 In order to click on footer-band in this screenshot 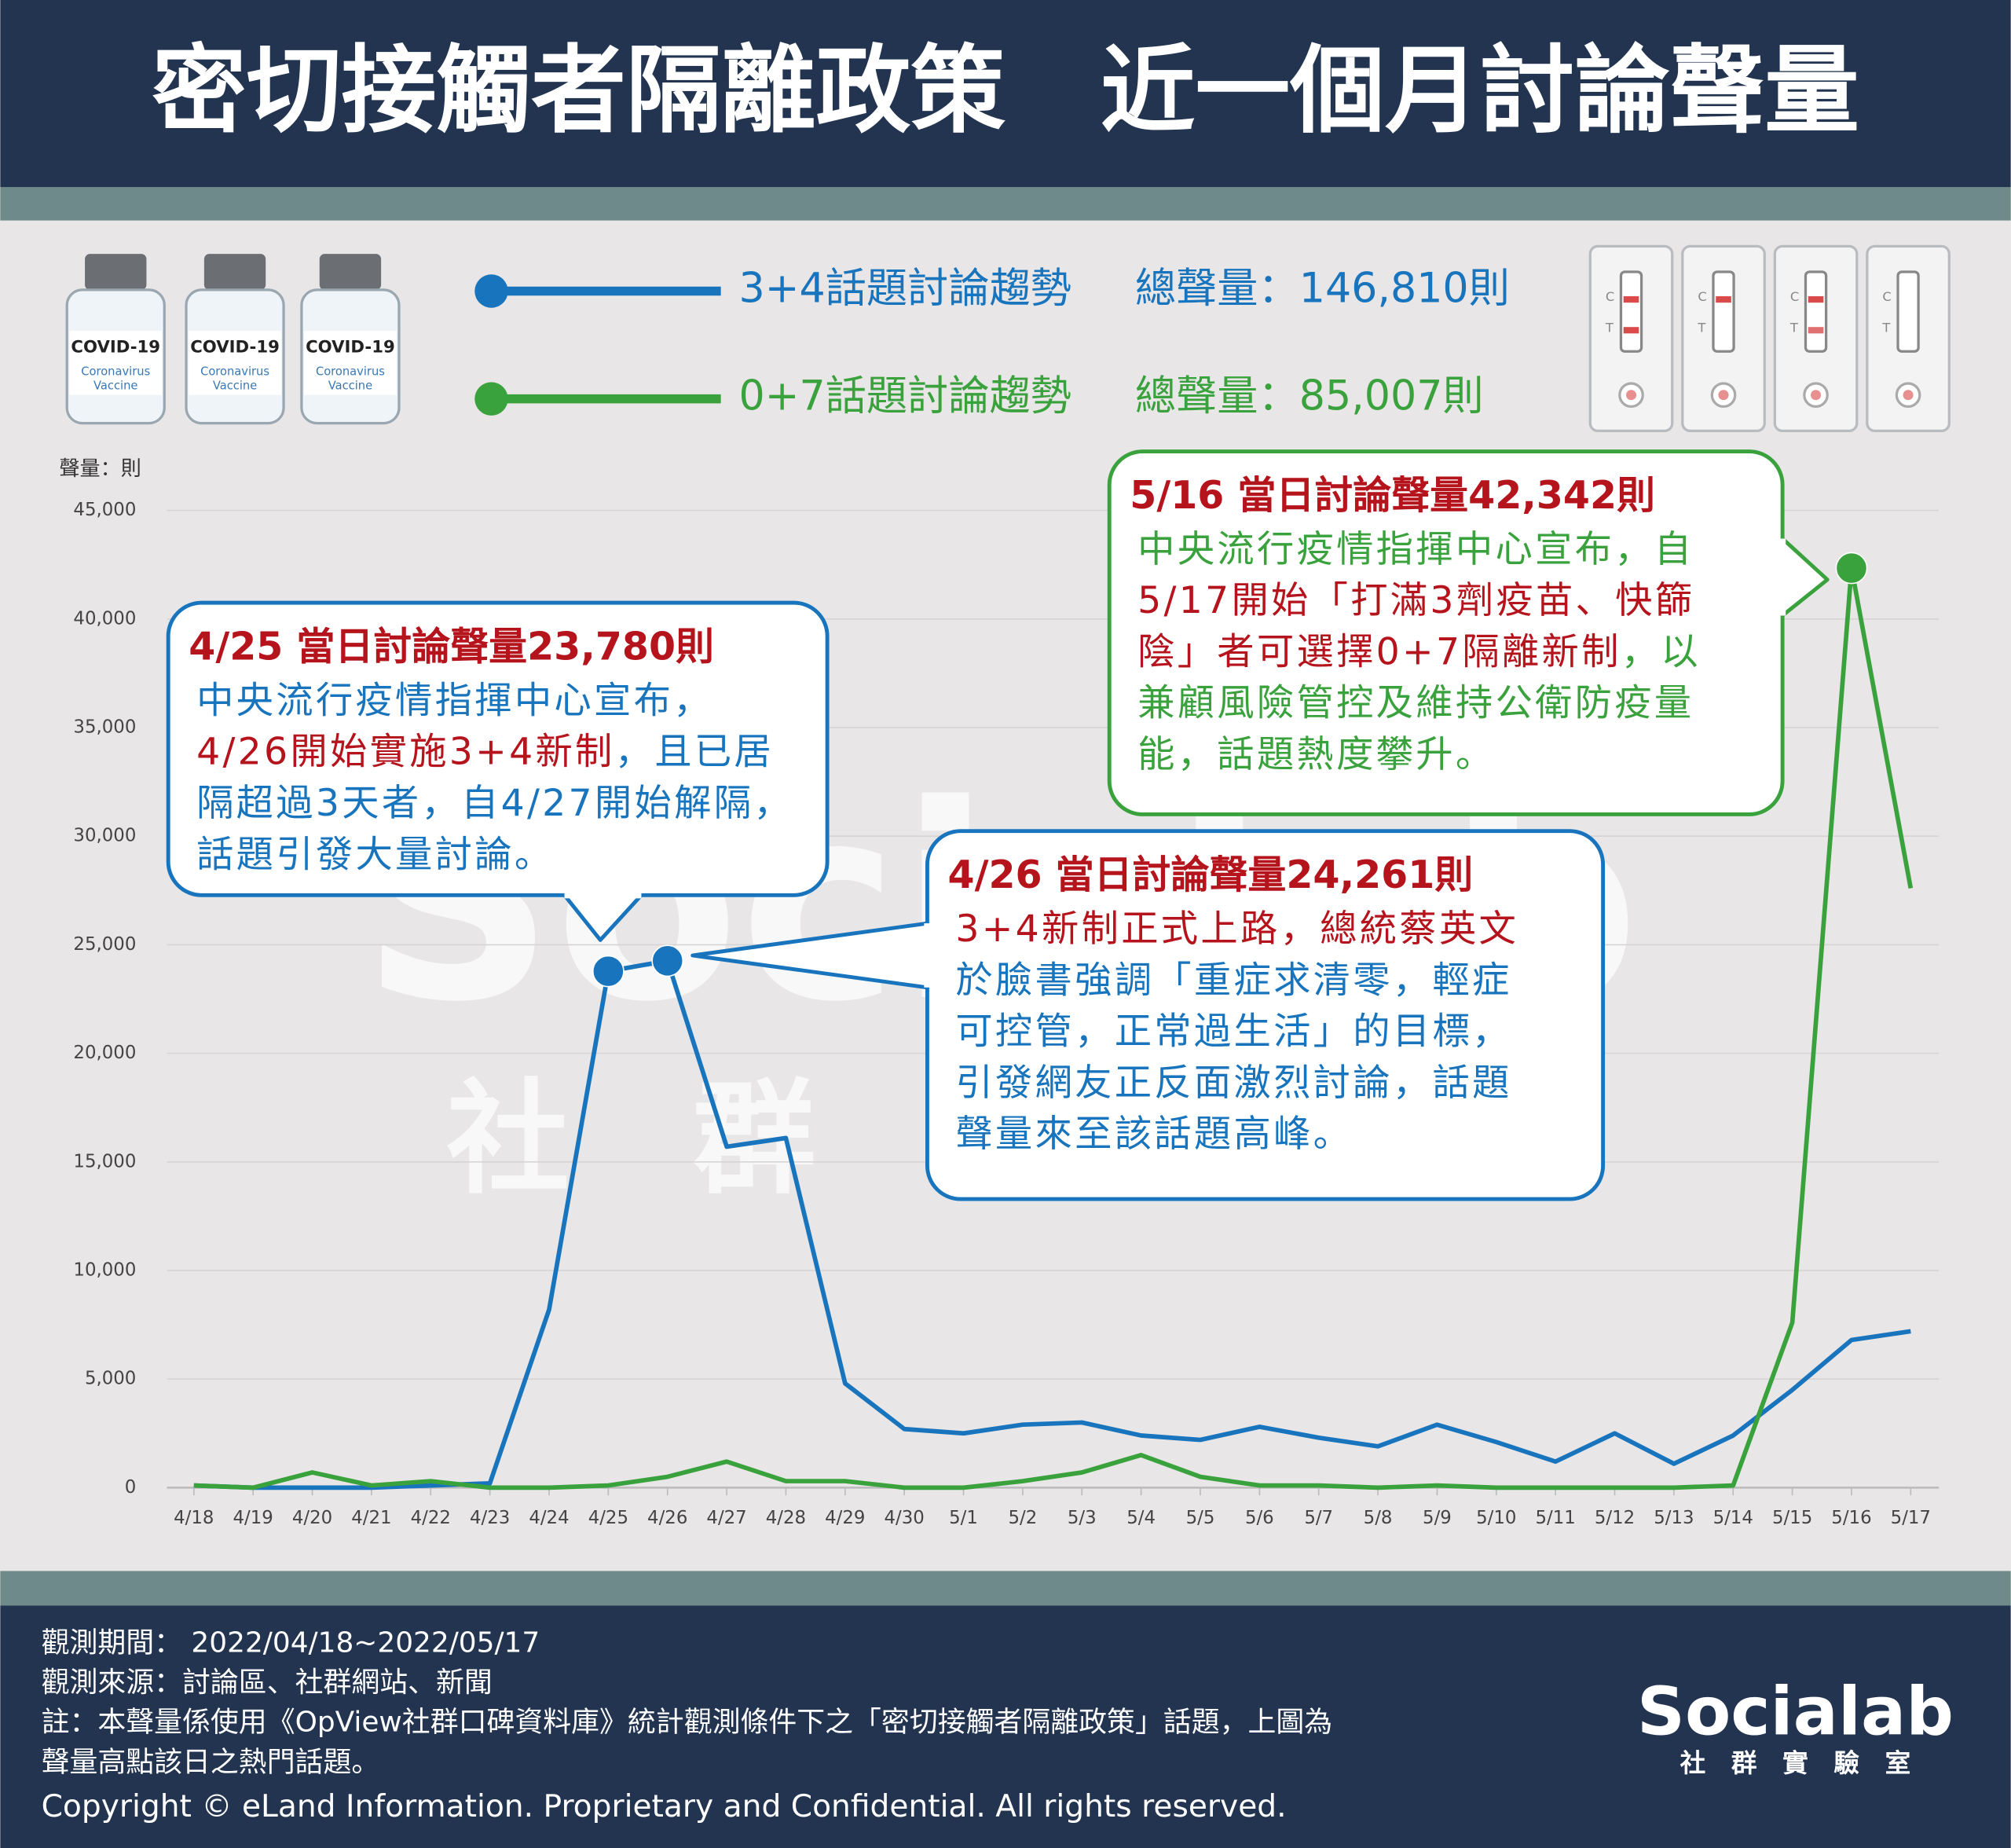, I will do `click(1005, 1726)`.